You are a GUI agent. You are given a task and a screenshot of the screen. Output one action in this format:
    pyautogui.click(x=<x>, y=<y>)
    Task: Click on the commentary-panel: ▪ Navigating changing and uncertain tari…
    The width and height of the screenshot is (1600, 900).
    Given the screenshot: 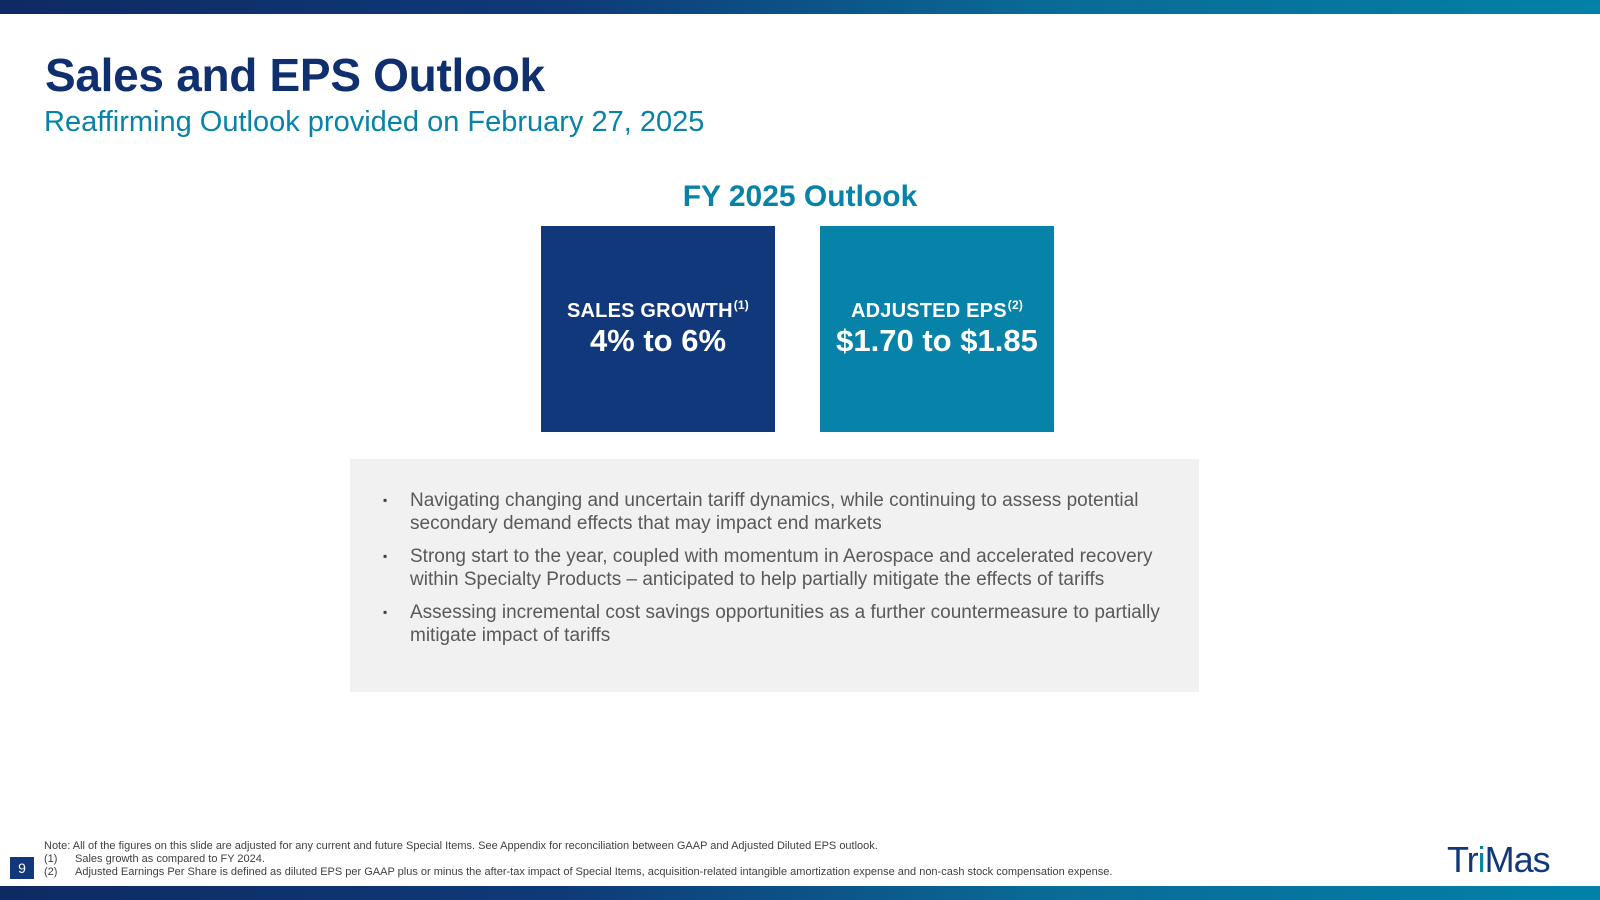 What is the action you would take?
    pyautogui.click(x=774, y=575)
    